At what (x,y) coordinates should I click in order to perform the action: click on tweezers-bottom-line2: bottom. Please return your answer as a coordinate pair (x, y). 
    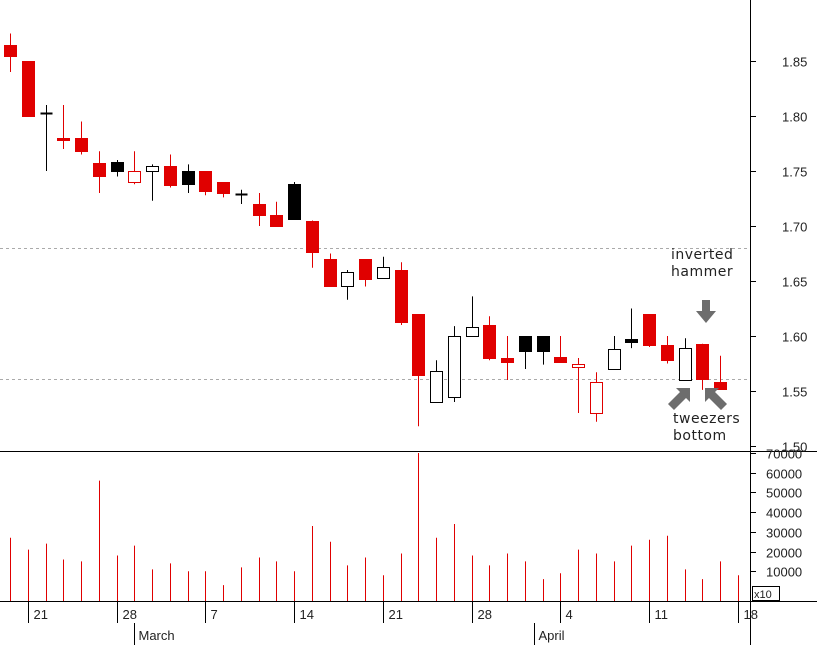
    Looking at the image, I should click on (700, 436).